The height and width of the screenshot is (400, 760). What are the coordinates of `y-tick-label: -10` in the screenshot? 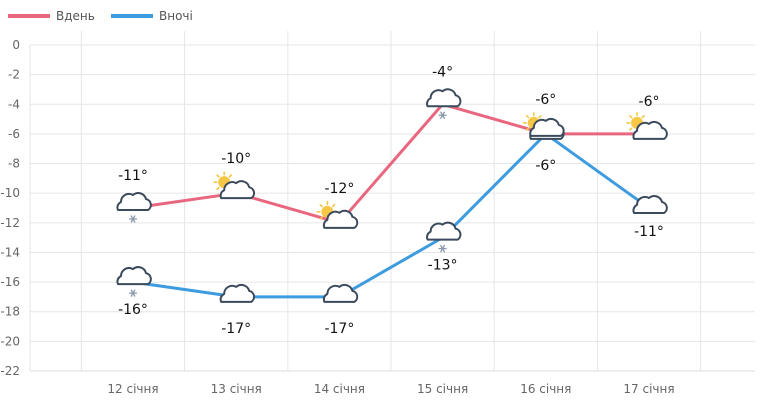 It's located at (10, 193).